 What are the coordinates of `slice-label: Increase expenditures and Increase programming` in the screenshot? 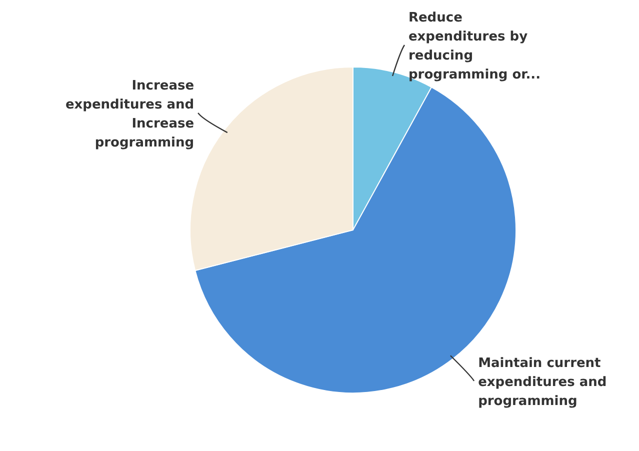 It's located at (129, 114).